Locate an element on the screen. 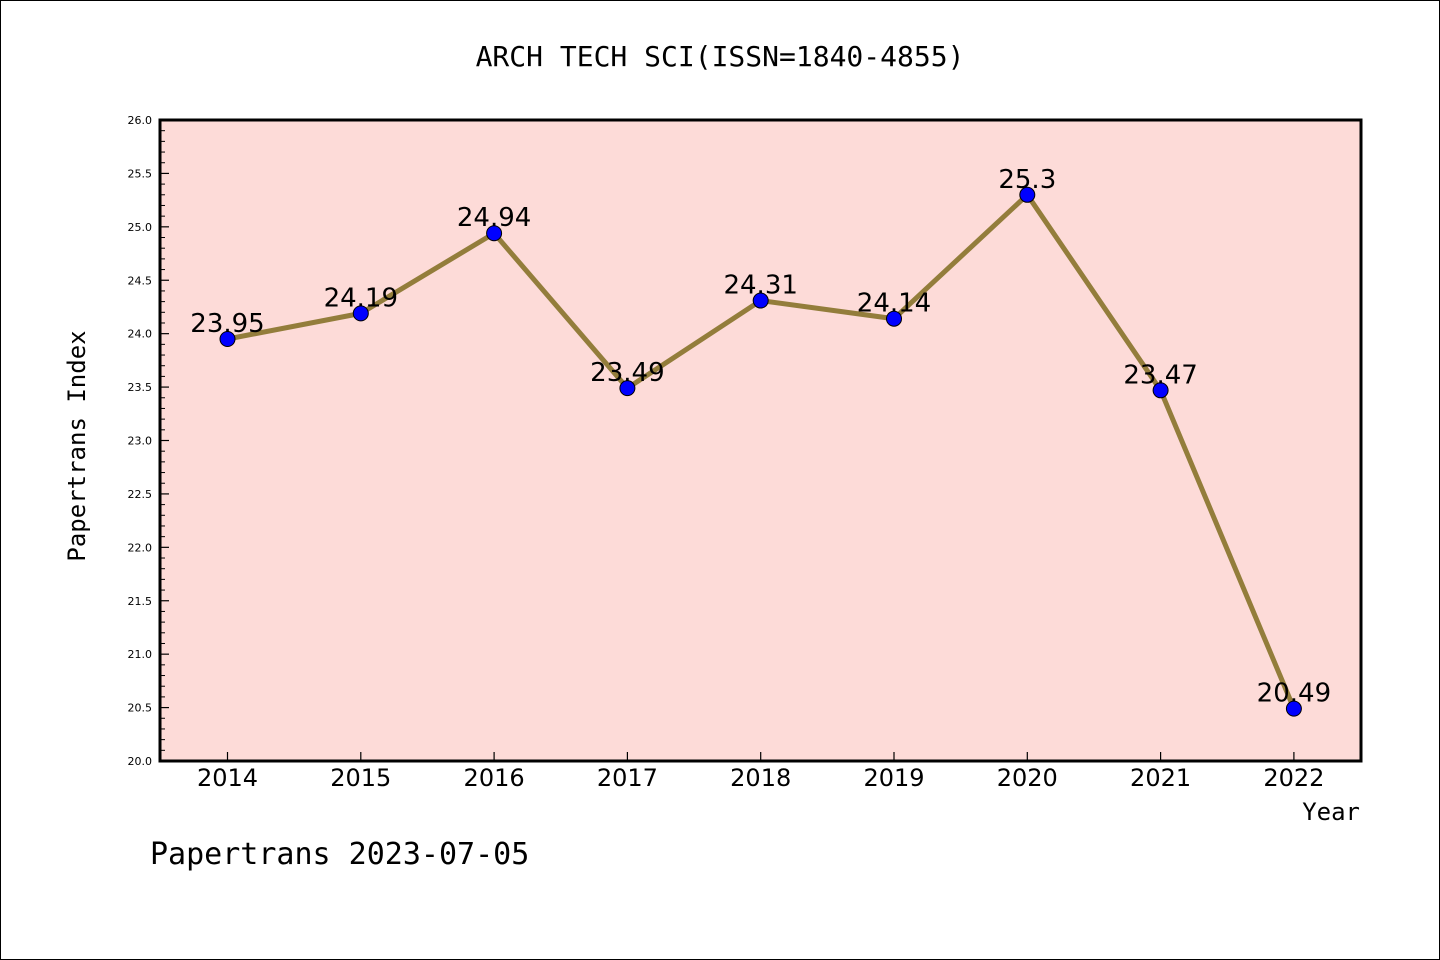 The width and height of the screenshot is (1440, 960). data-label: 23.95 is located at coordinates (227, 324).